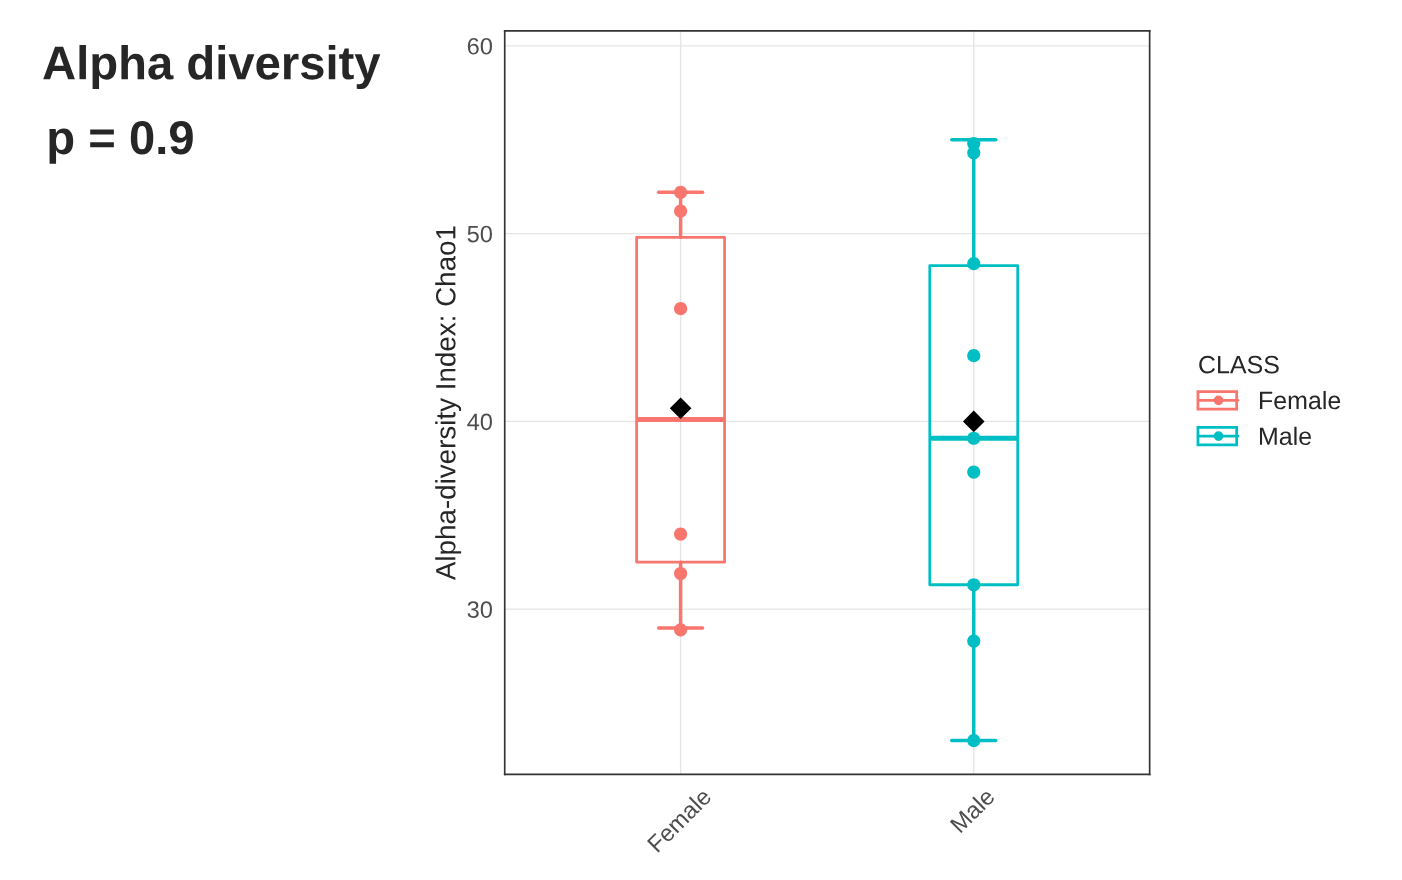  Describe the element at coordinates (1239, 364) in the screenshot. I see `legend-title: CLASS` at that location.